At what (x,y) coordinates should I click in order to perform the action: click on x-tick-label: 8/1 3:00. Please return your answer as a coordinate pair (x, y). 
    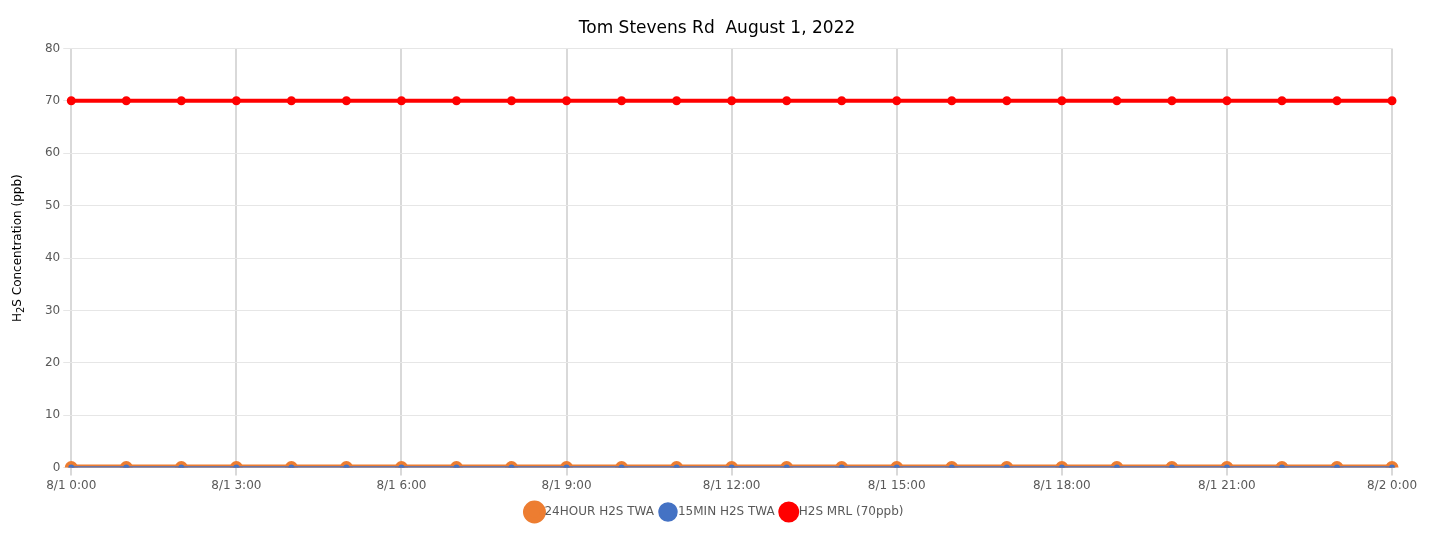
    Looking at the image, I should click on (236, 484).